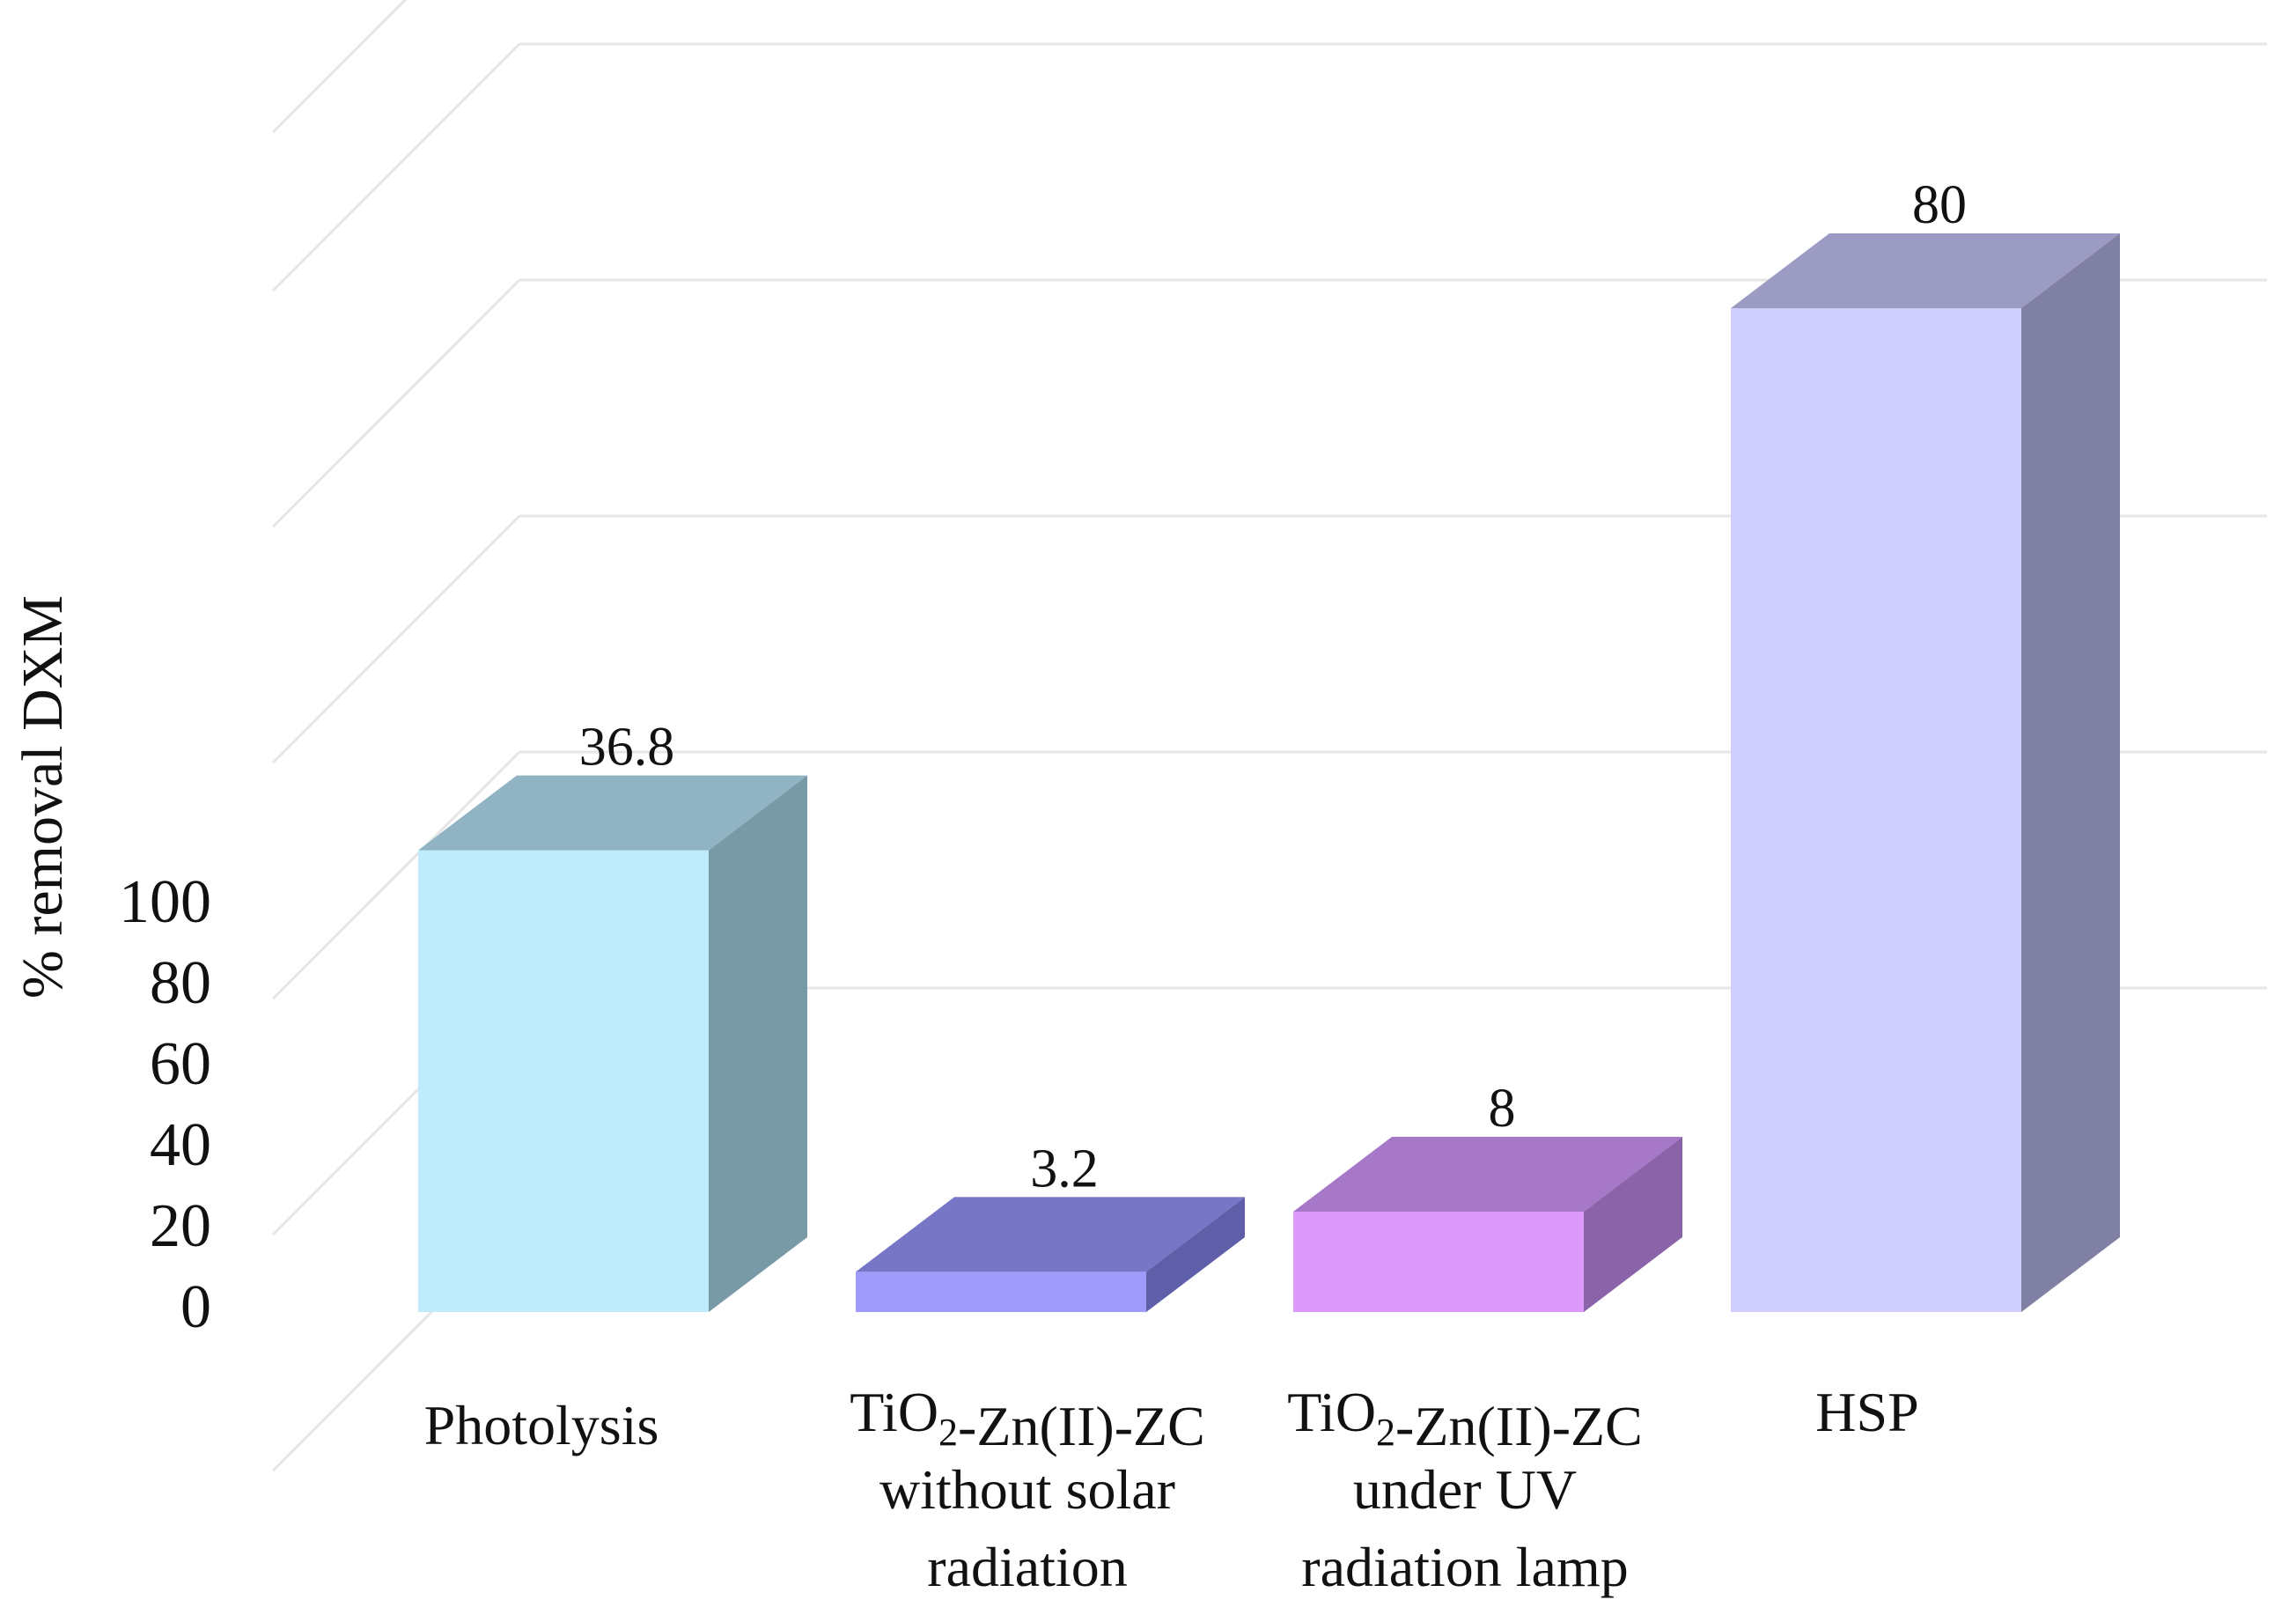  What do you see at coordinates (1465, 1567) in the screenshot?
I see `x-tick-label-line: radiation lamp` at bounding box center [1465, 1567].